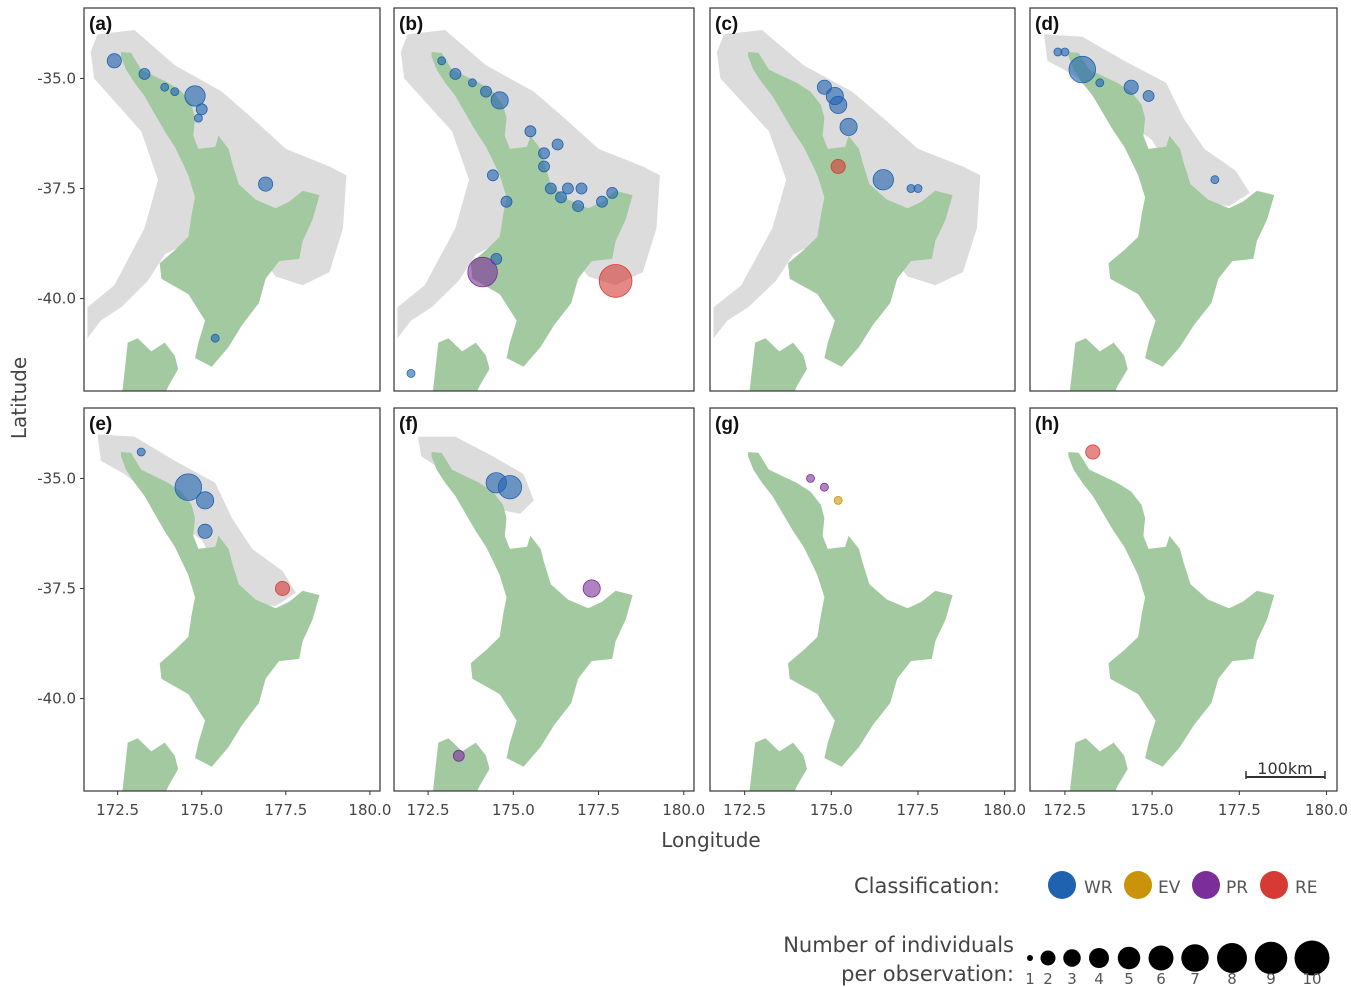 This screenshot has height=987, width=1351. Describe the element at coordinates (1232, 978) in the screenshot. I see `size-legend-number: 8` at that location.